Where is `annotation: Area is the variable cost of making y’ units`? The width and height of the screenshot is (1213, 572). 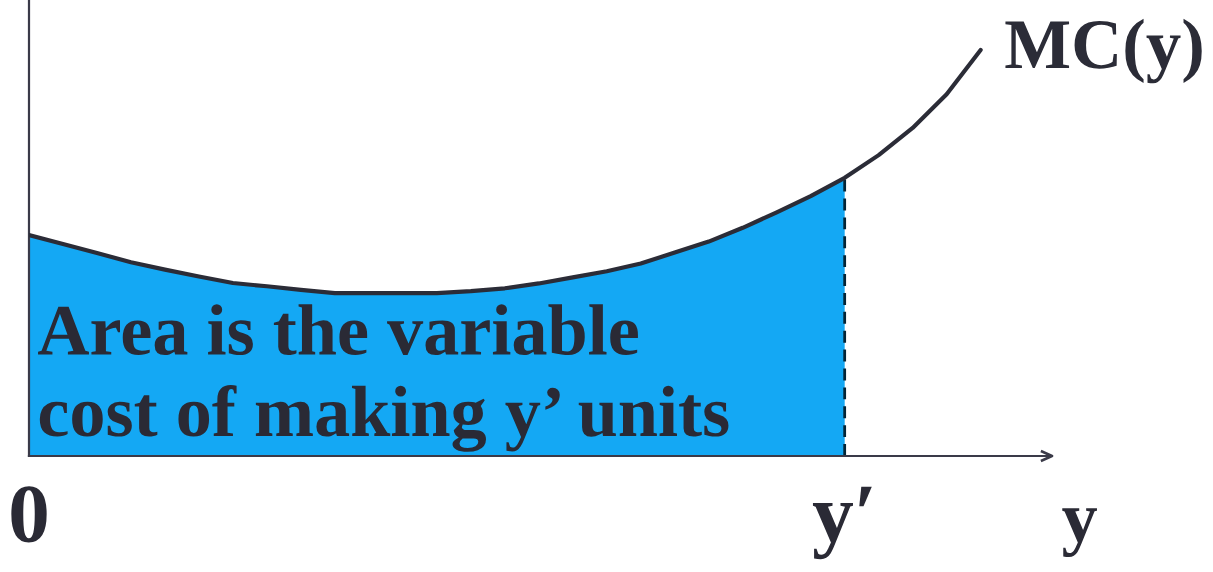
annotation: Area is the variable cost of making y’ units is located at coordinates (383, 378).